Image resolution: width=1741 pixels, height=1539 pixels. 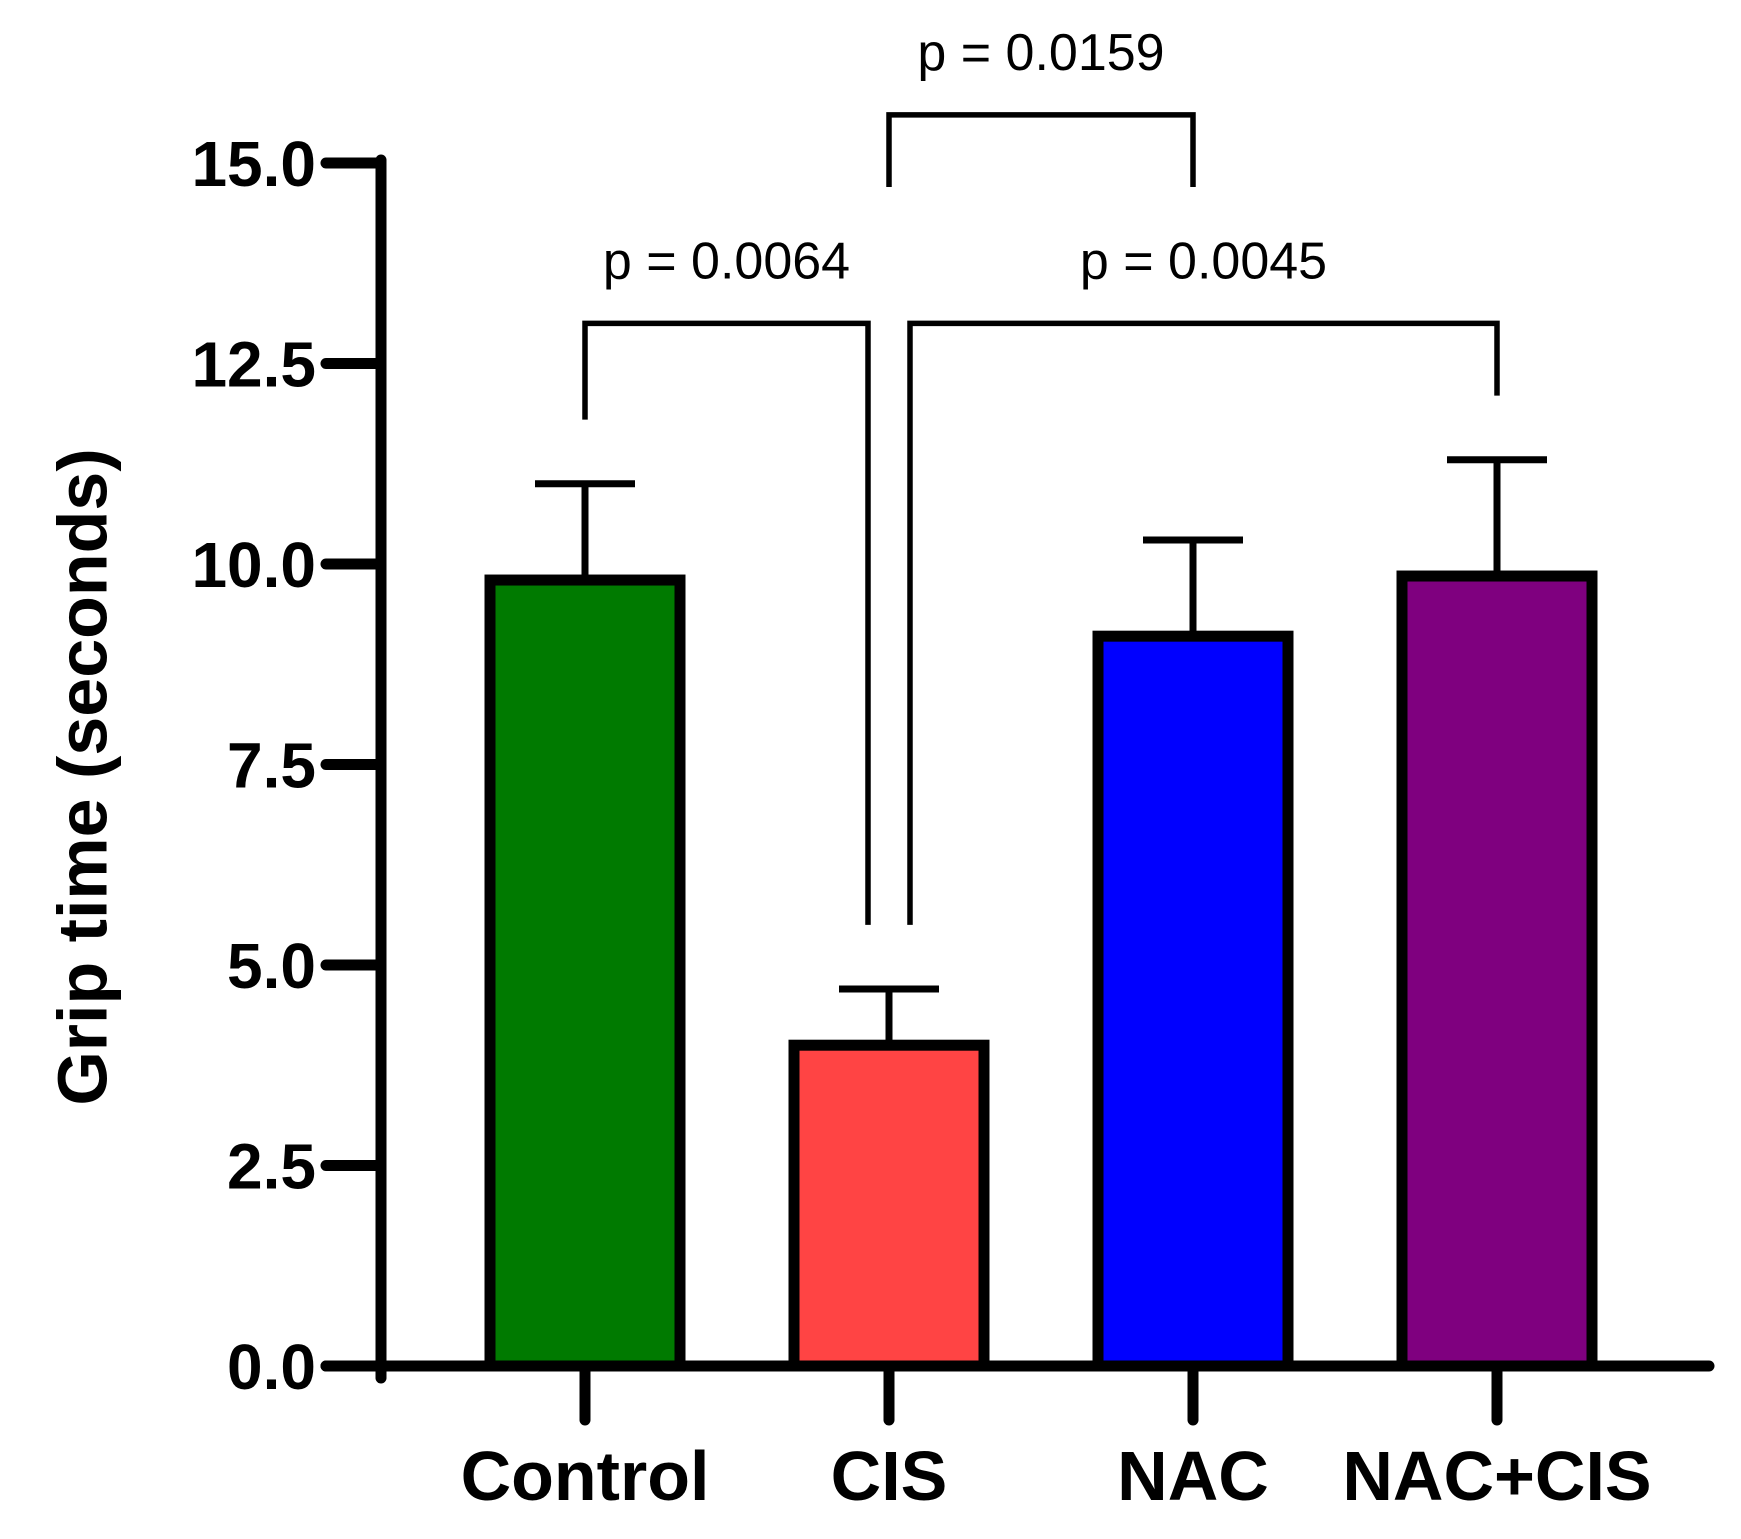 What do you see at coordinates (253, 164) in the screenshot?
I see `y-tick-label: 15.0` at bounding box center [253, 164].